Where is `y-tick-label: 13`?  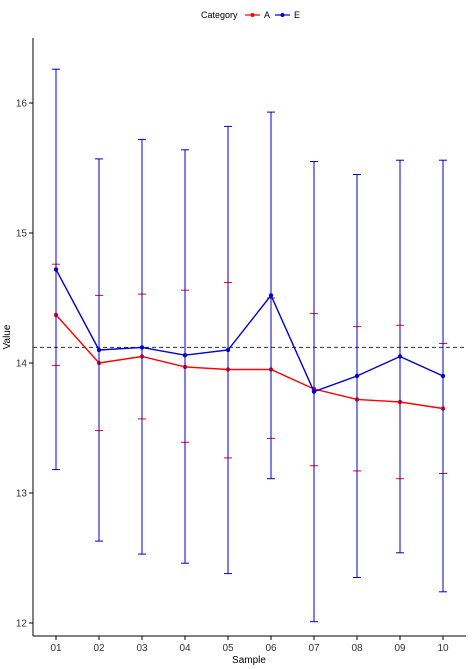
y-tick-label: 13 is located at coordinates (22, 494).